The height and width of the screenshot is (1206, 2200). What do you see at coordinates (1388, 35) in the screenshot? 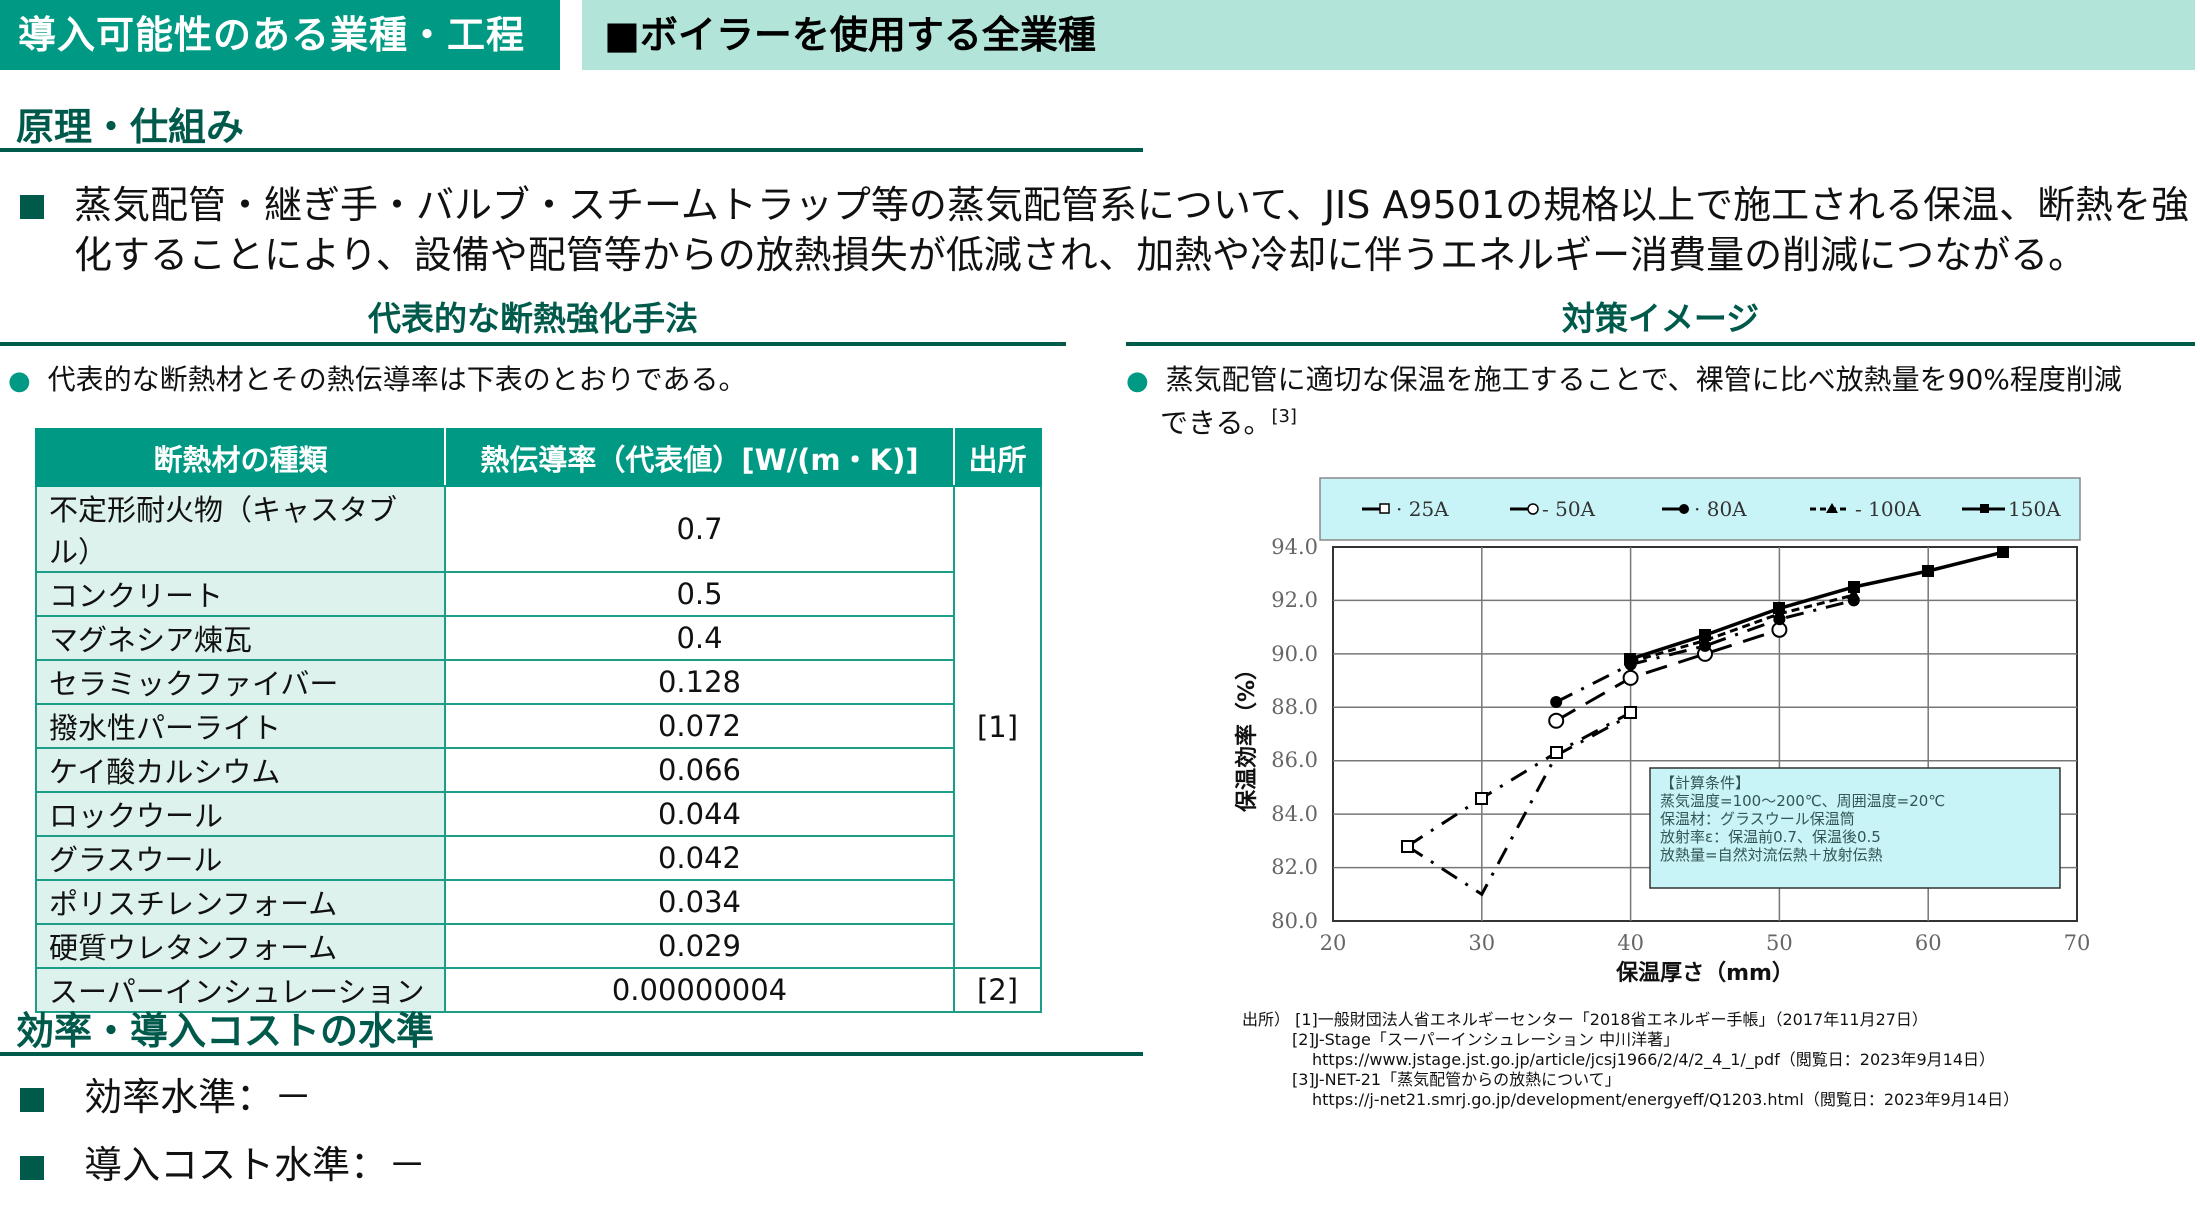
I see `industry-value: ■ボイラーを使用する全業種` at bounding box center [1388, 35].